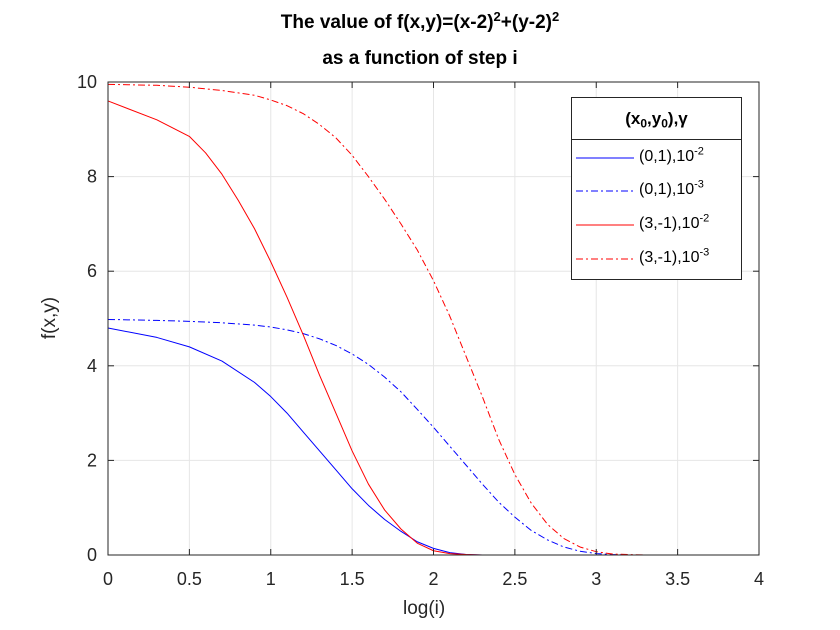 The image size is (840, 630). I want to click on x-tick-label: 2.5, so click(514, 579).